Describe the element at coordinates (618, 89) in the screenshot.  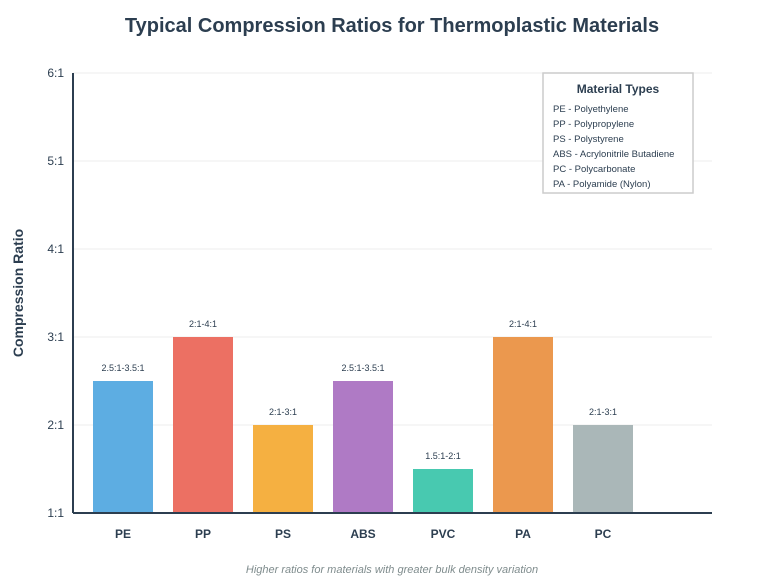
I see `legend-title: Material Types` at that location.